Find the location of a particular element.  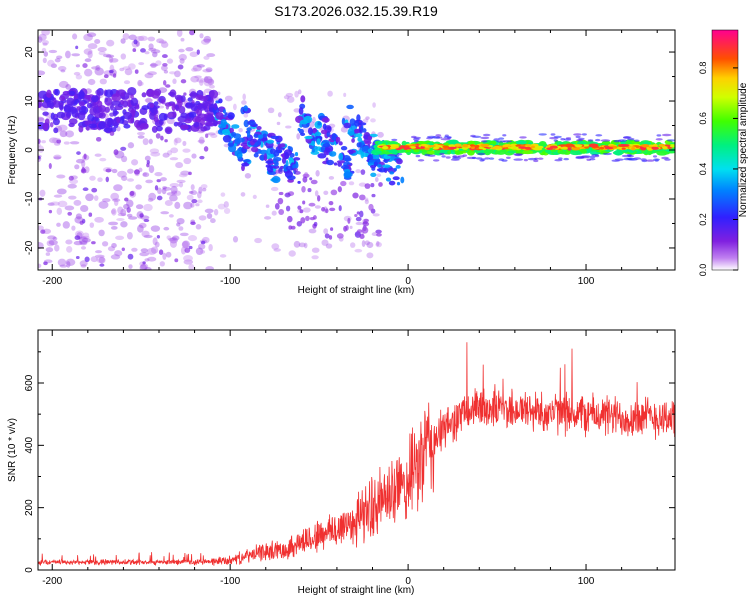

colorbar-tick-label: 0.2 is located at coordinates (703, 219).